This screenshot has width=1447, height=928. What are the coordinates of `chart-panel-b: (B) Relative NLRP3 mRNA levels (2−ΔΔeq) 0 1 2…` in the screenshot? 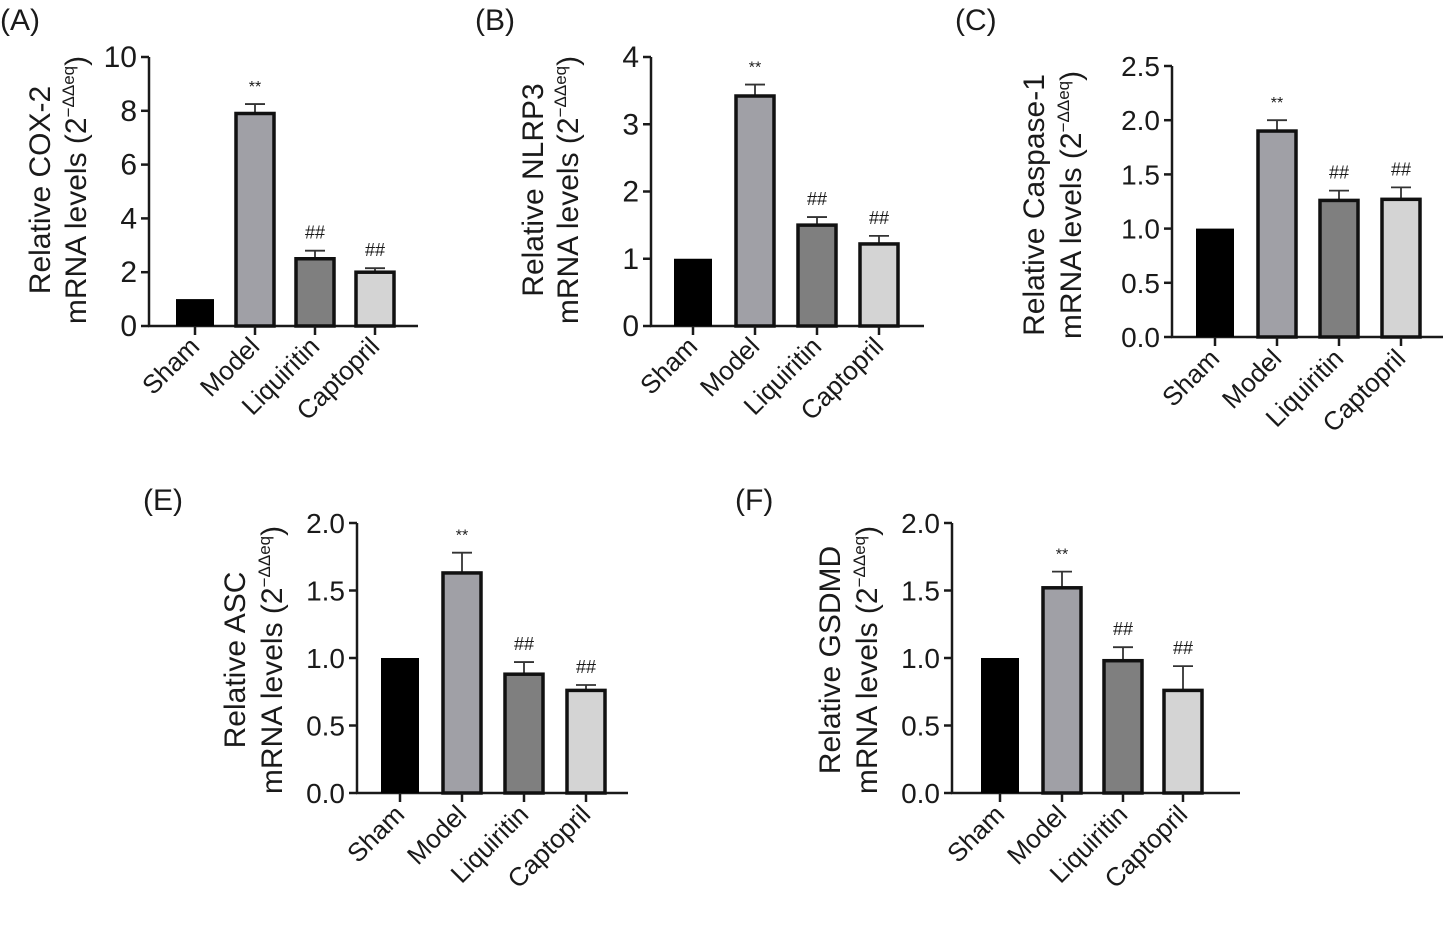 It's located at (699, 215).